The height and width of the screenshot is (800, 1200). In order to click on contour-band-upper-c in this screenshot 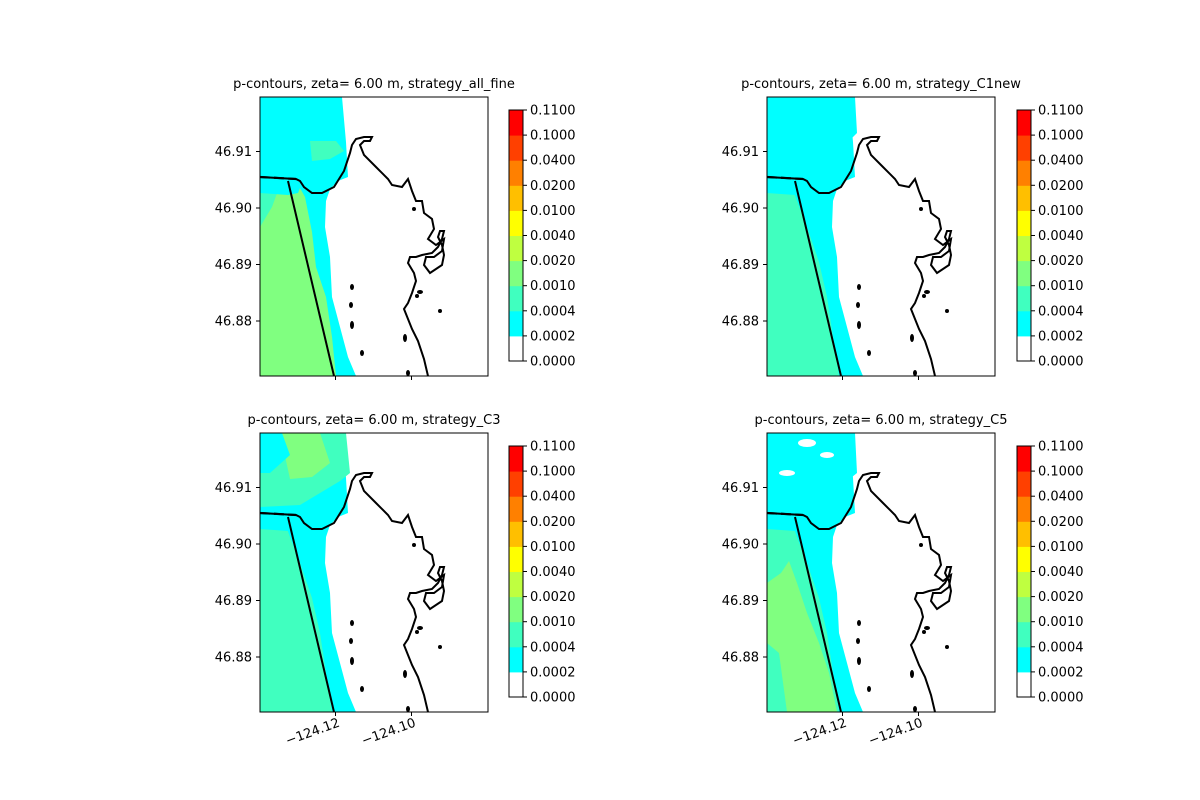, I will do `click(275, 453)`.